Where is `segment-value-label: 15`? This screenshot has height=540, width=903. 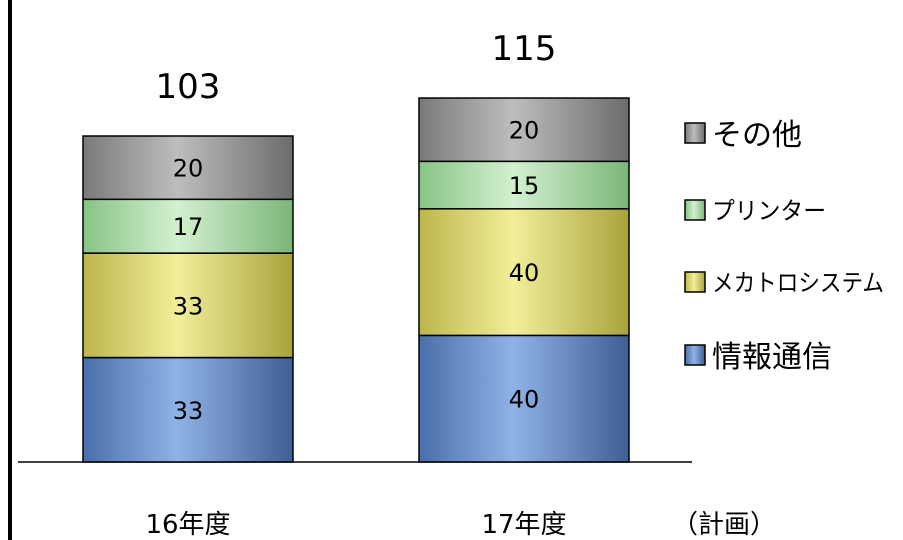 segment-value-label: 15 is located at coordinates (524, 186).